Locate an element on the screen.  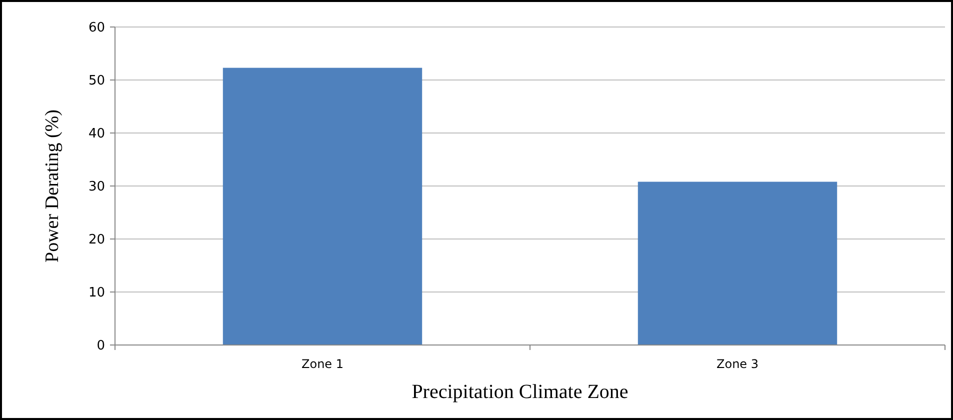
x-axis-title: Precipitation Climate Zone is located at coordinates (520, 392).